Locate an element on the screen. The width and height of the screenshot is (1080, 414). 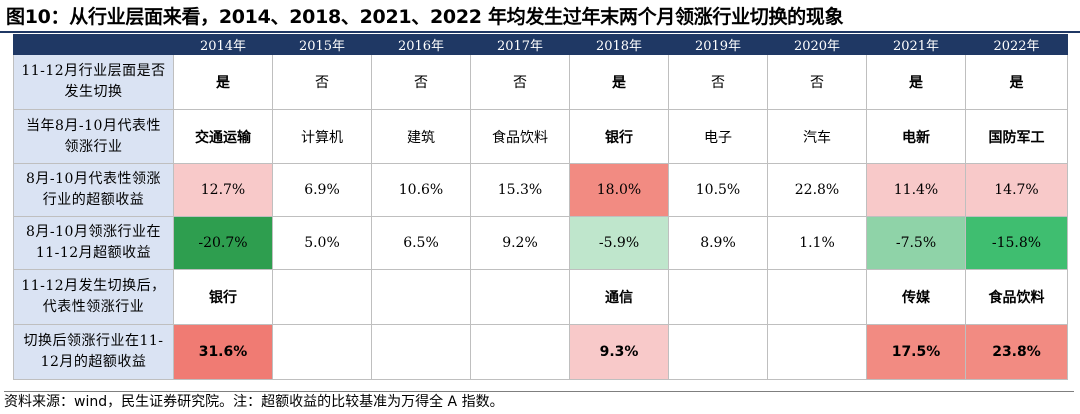
row-label-line: 发生切换 is located at coordinates (93, 92).